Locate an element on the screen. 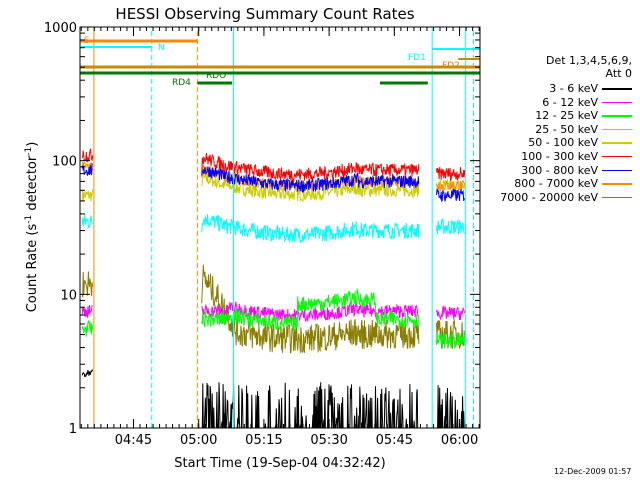 Image resolution: width=640 pixels, height=480 pixels. series-612kev is located at coordinates (273, 311).